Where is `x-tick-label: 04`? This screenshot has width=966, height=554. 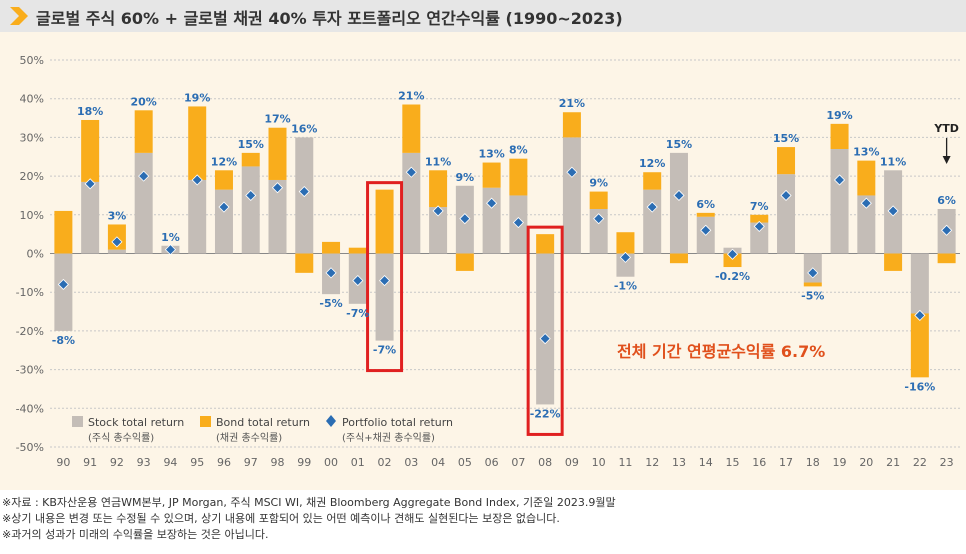 x-tick-label: 04 is located at coordinates (438, 462).